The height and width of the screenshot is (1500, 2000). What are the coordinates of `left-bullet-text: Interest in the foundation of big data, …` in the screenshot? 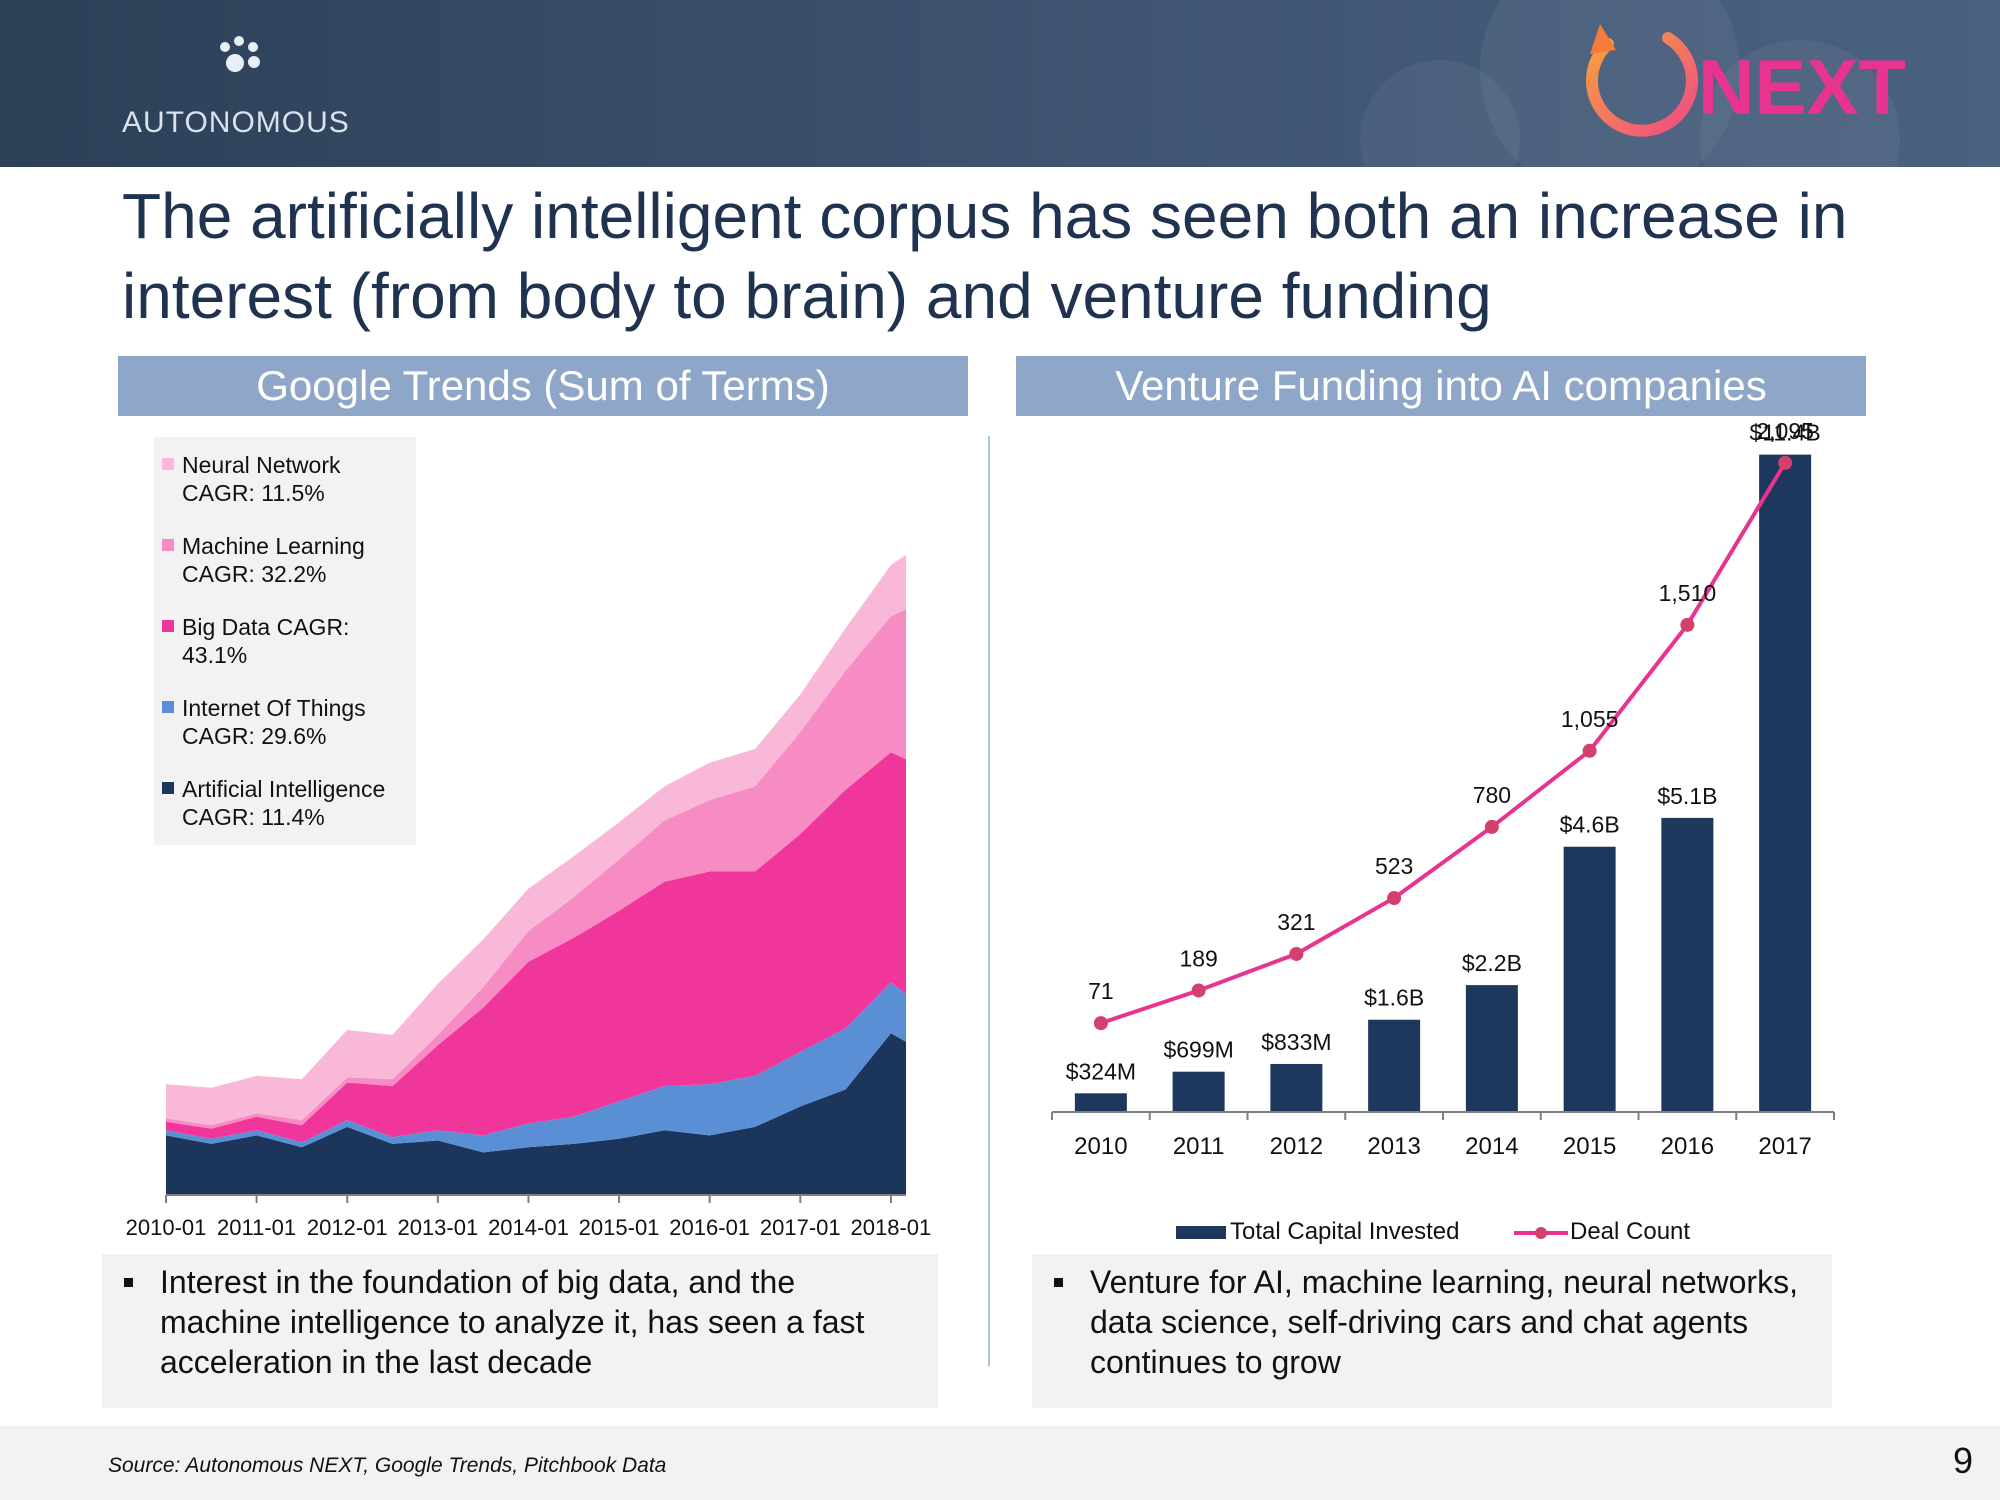 It's located at (512, 1322).